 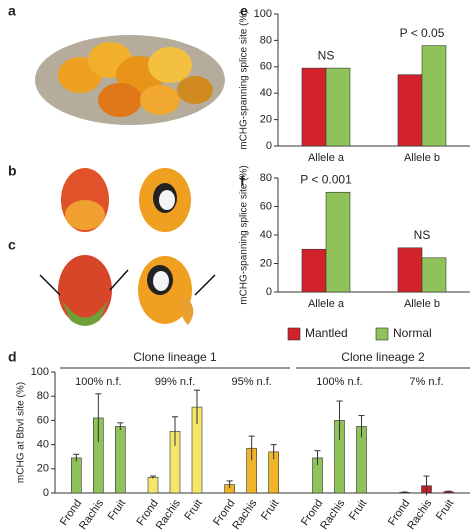 What do you see at coordinates (175, 382) in the screenshot?
I see `group-annotation: 99% n.f.` at bounding box center [175, 382].